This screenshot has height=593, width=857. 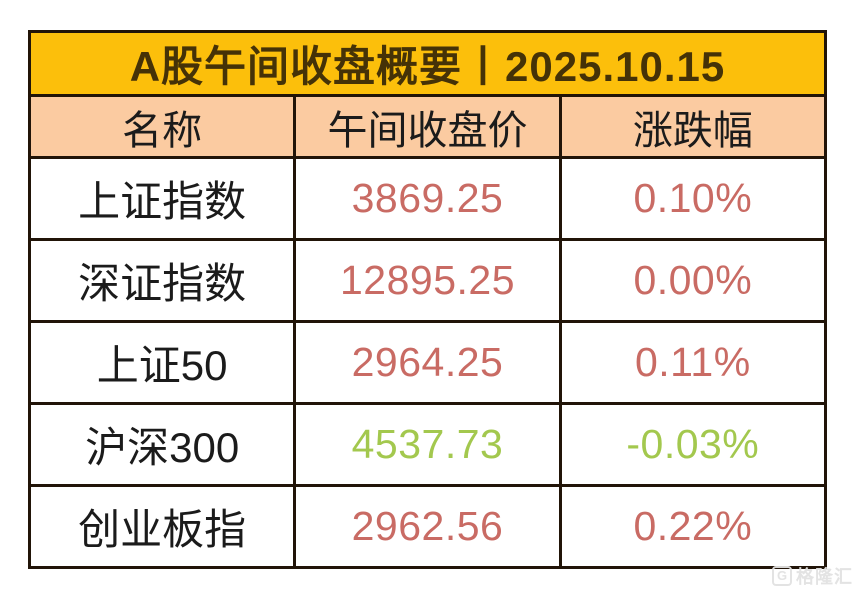 I want to click on index-price: 2962.56, so click(x=427, y=526).